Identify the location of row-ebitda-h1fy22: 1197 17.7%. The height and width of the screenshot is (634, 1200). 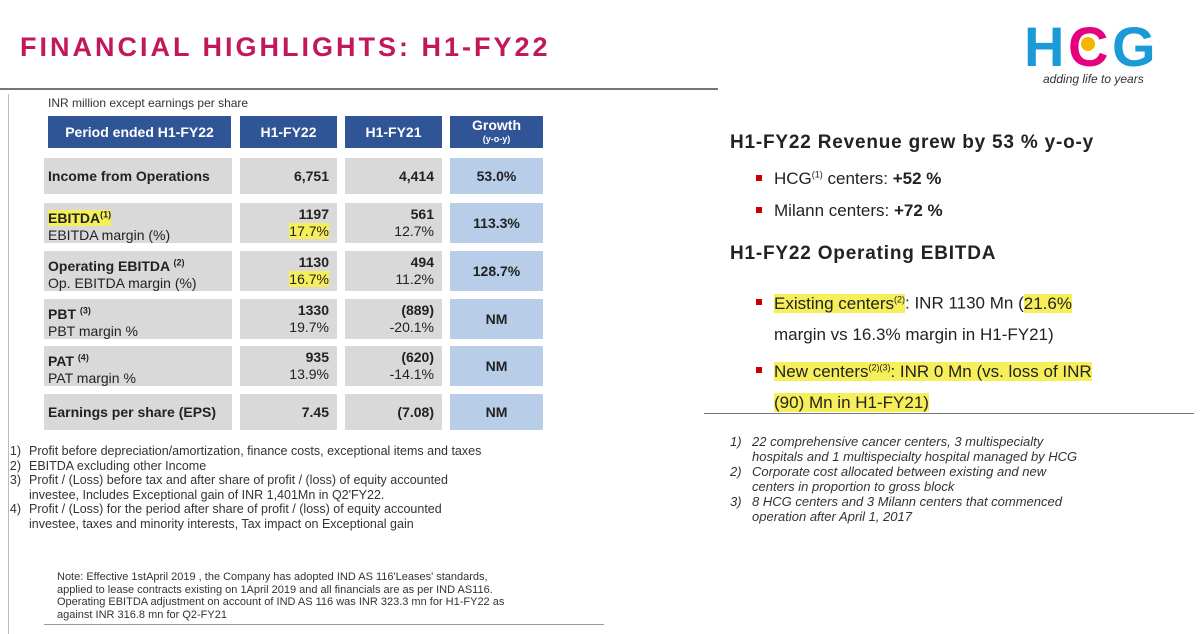
(288, 223).